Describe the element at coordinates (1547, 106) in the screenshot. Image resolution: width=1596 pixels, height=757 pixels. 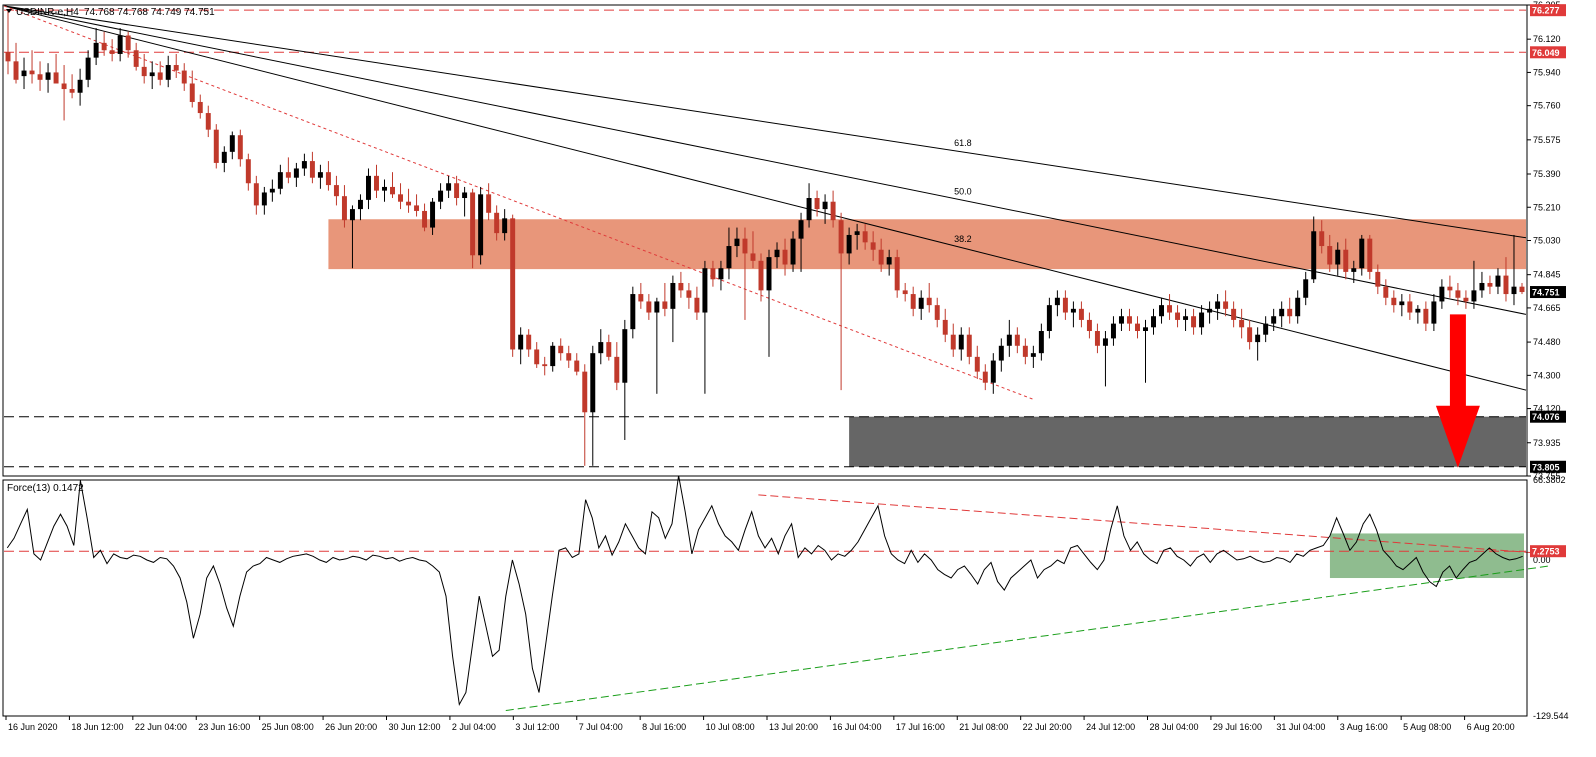
I see `price-tick-label: 75.760` at that location.